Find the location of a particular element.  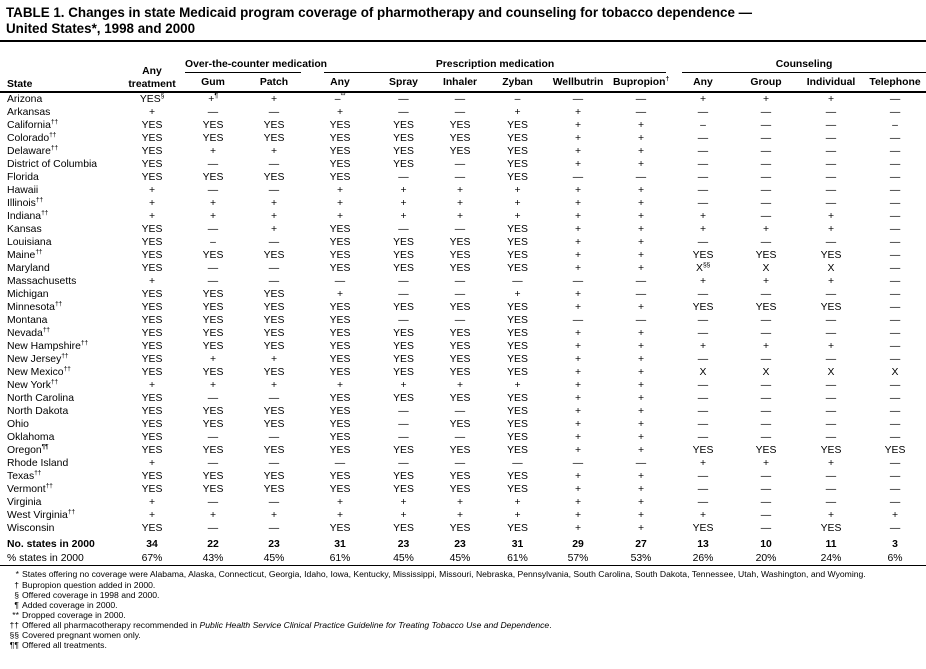

summary-value: 22 is located at coordinates (213, 545).